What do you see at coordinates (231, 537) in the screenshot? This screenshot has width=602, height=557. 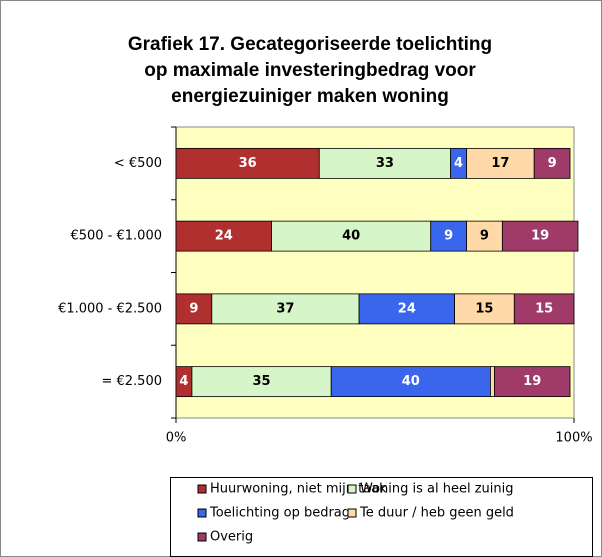 I see `legend-label: Overig` at bounding box center [231, 537].